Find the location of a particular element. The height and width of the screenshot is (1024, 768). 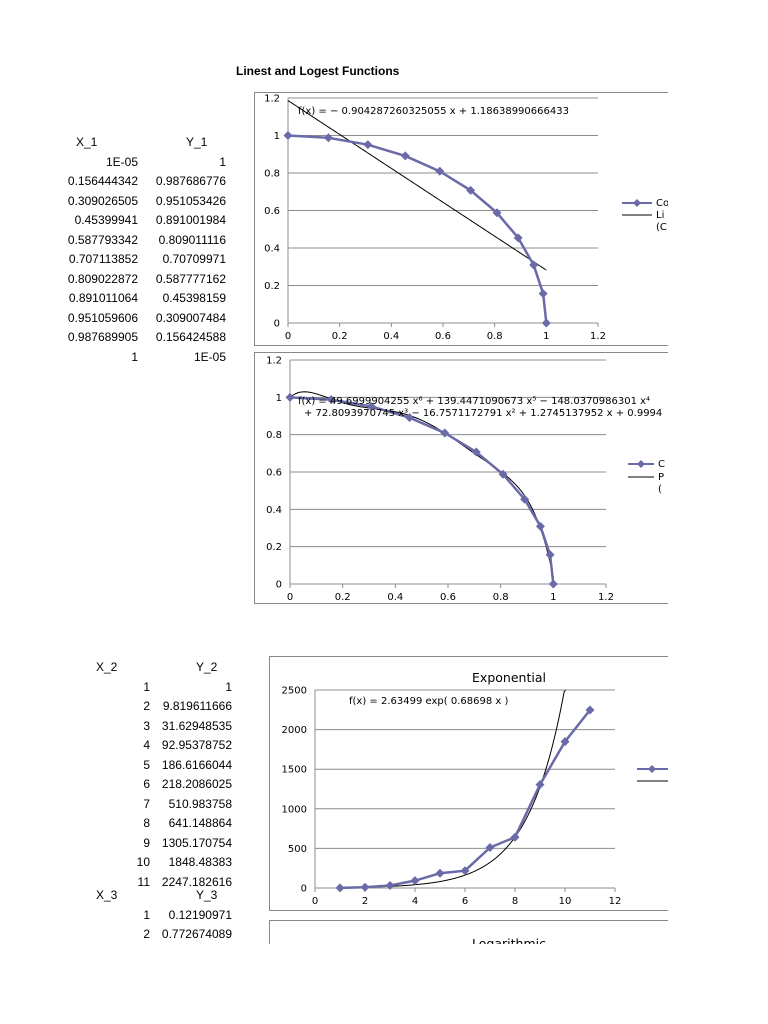

table-row: 0.809022872 0.587777162 is located at coordinates (138, 280).